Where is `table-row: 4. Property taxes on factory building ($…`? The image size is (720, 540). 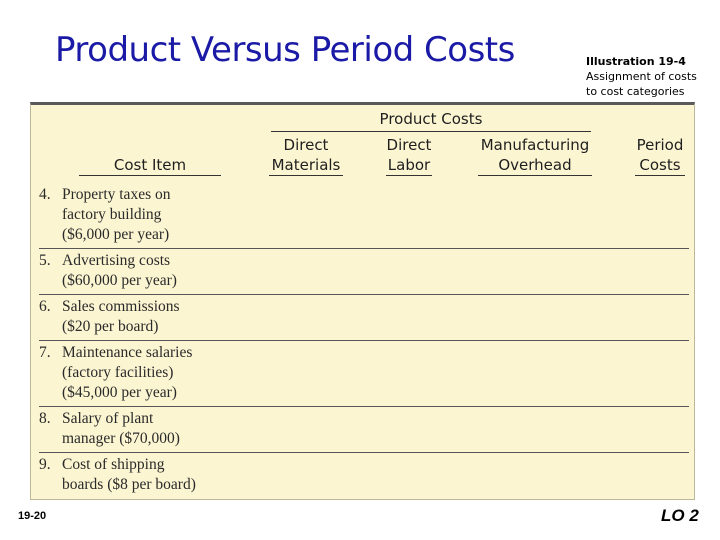
table-row: 4. Property taxes on factory building ($… is located at coordinates (364, 216).